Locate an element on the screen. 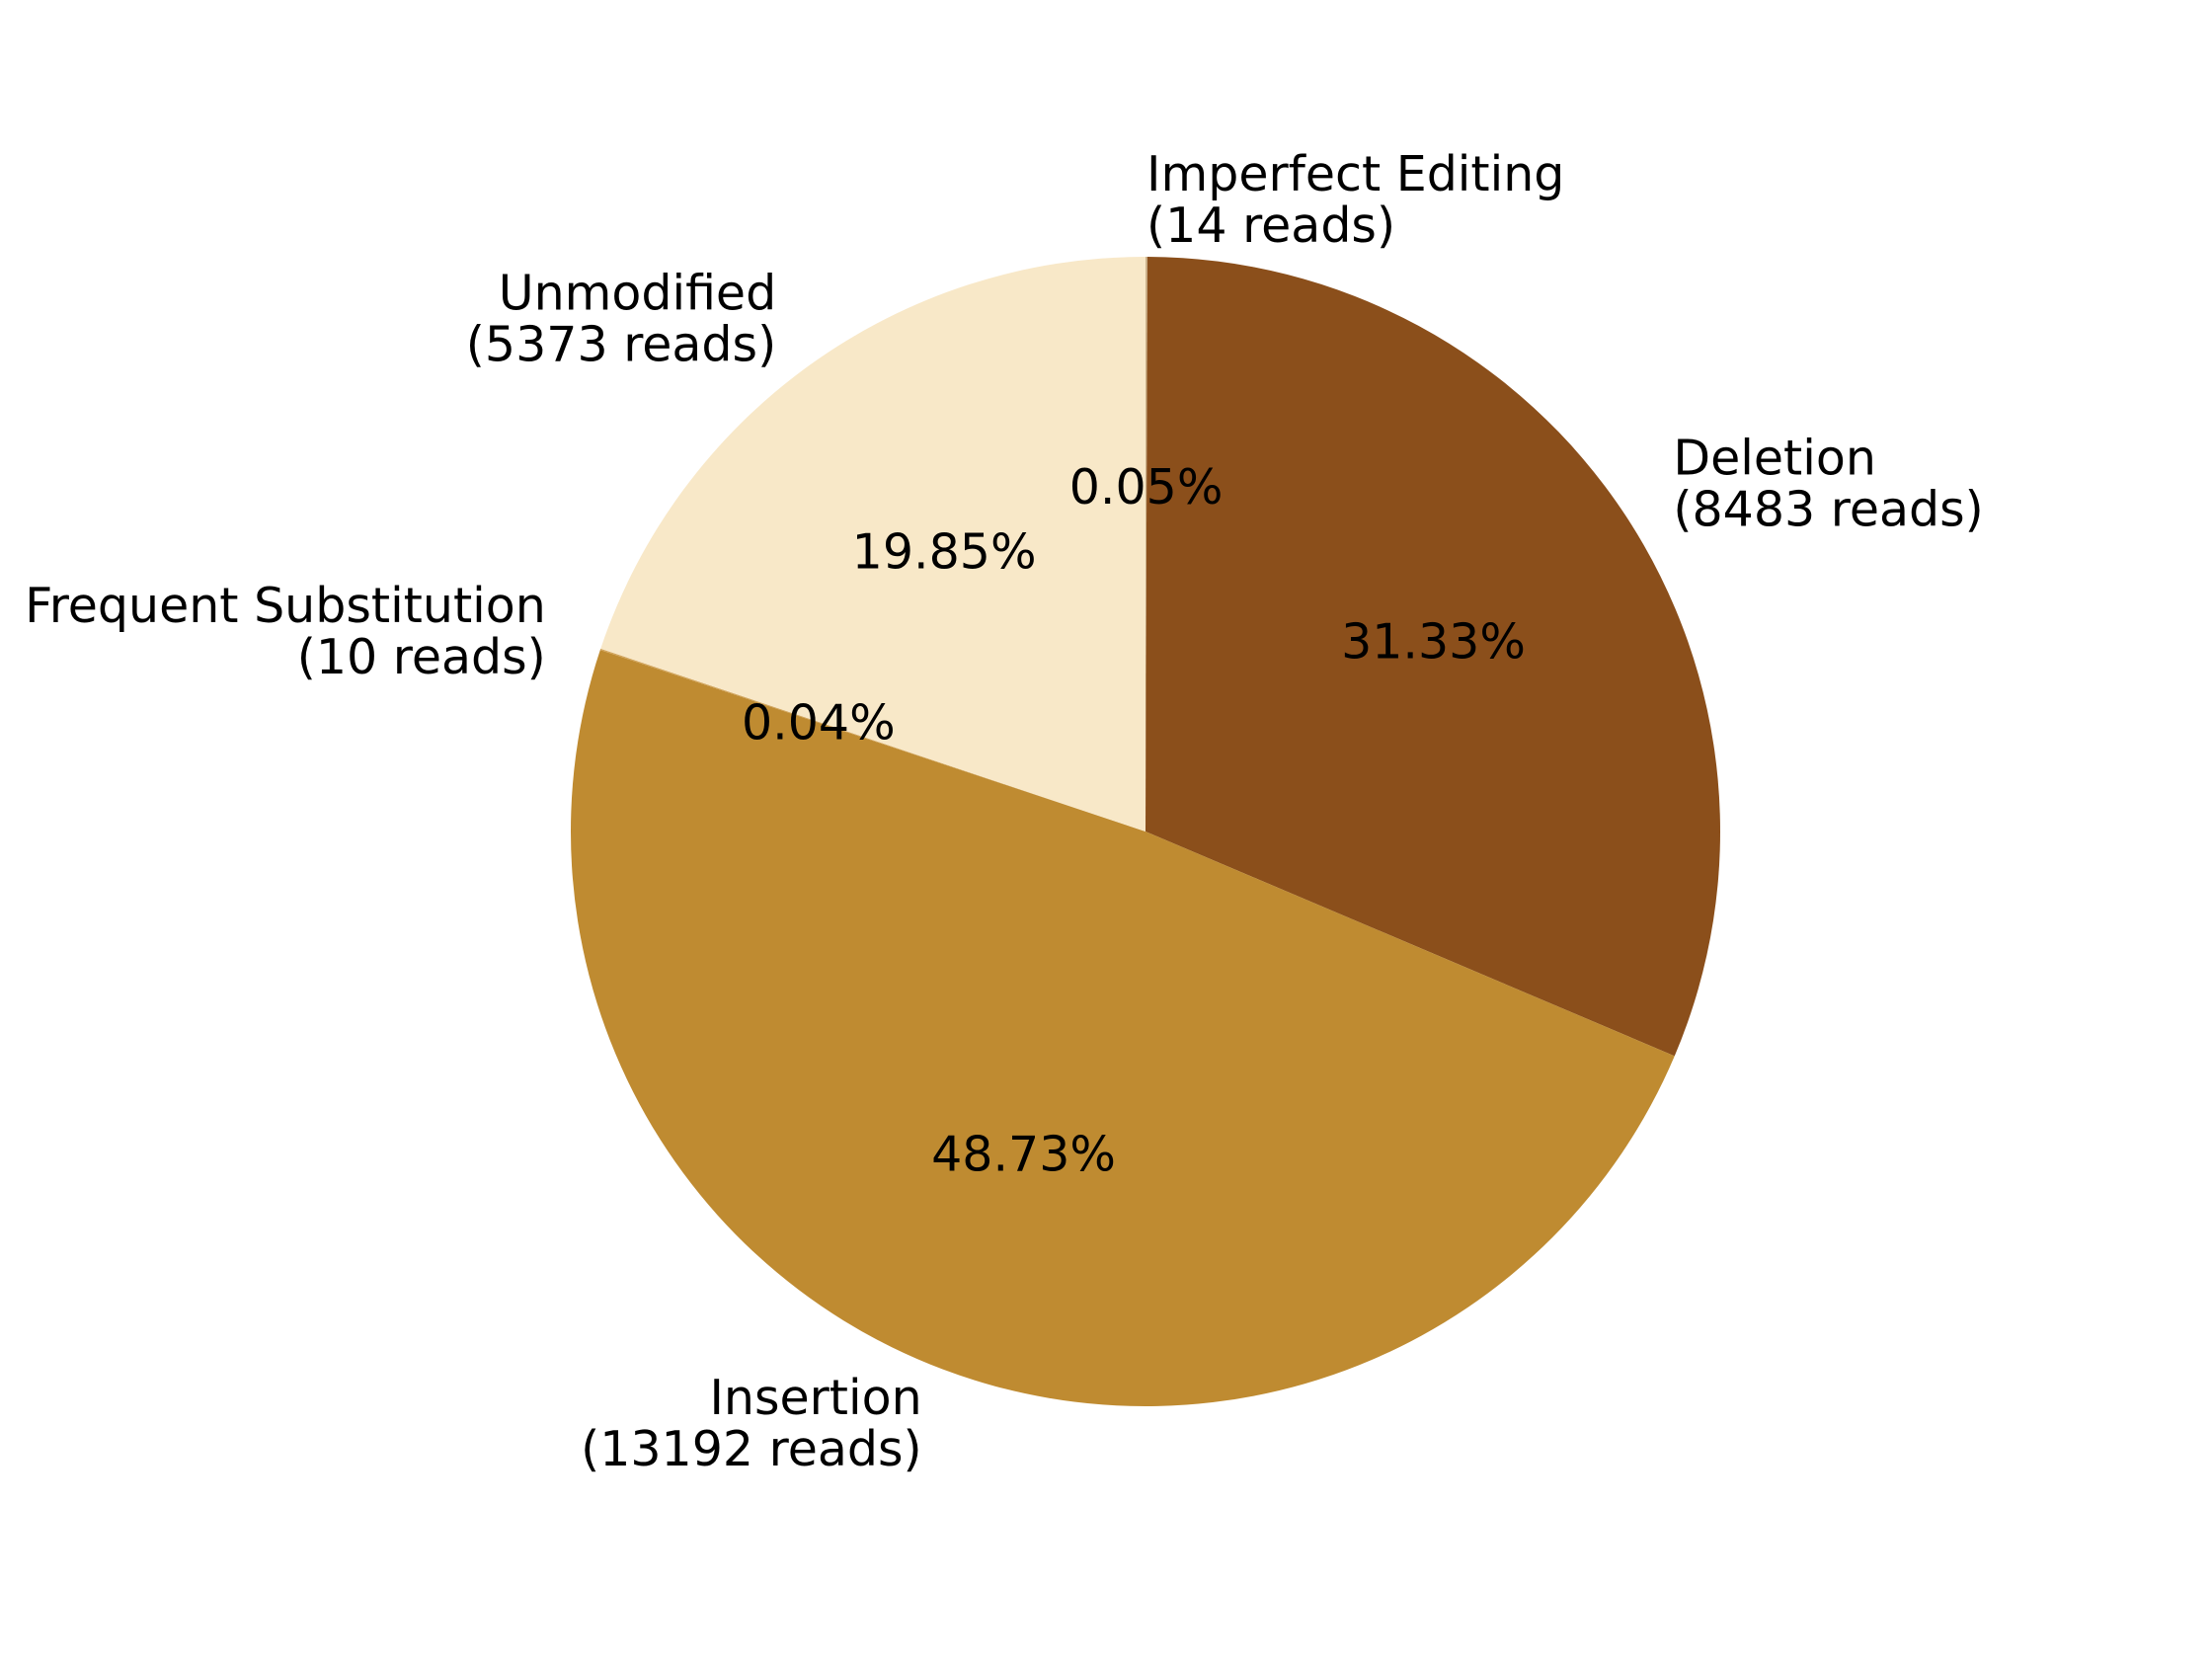 The width and height of the screenshot is (2212, 1664). slice-label-insertion: Insertion (13192 reads) is located at coordinates (752, 1423).